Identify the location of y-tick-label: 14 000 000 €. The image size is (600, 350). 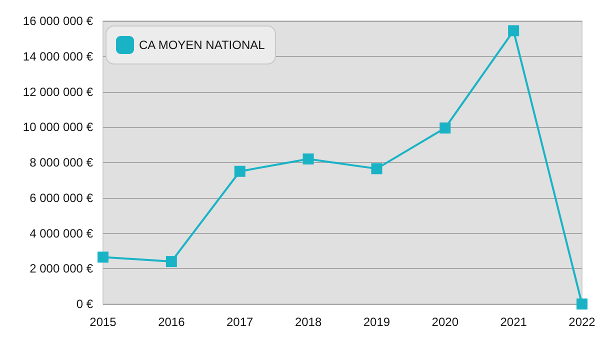
(58, 56).